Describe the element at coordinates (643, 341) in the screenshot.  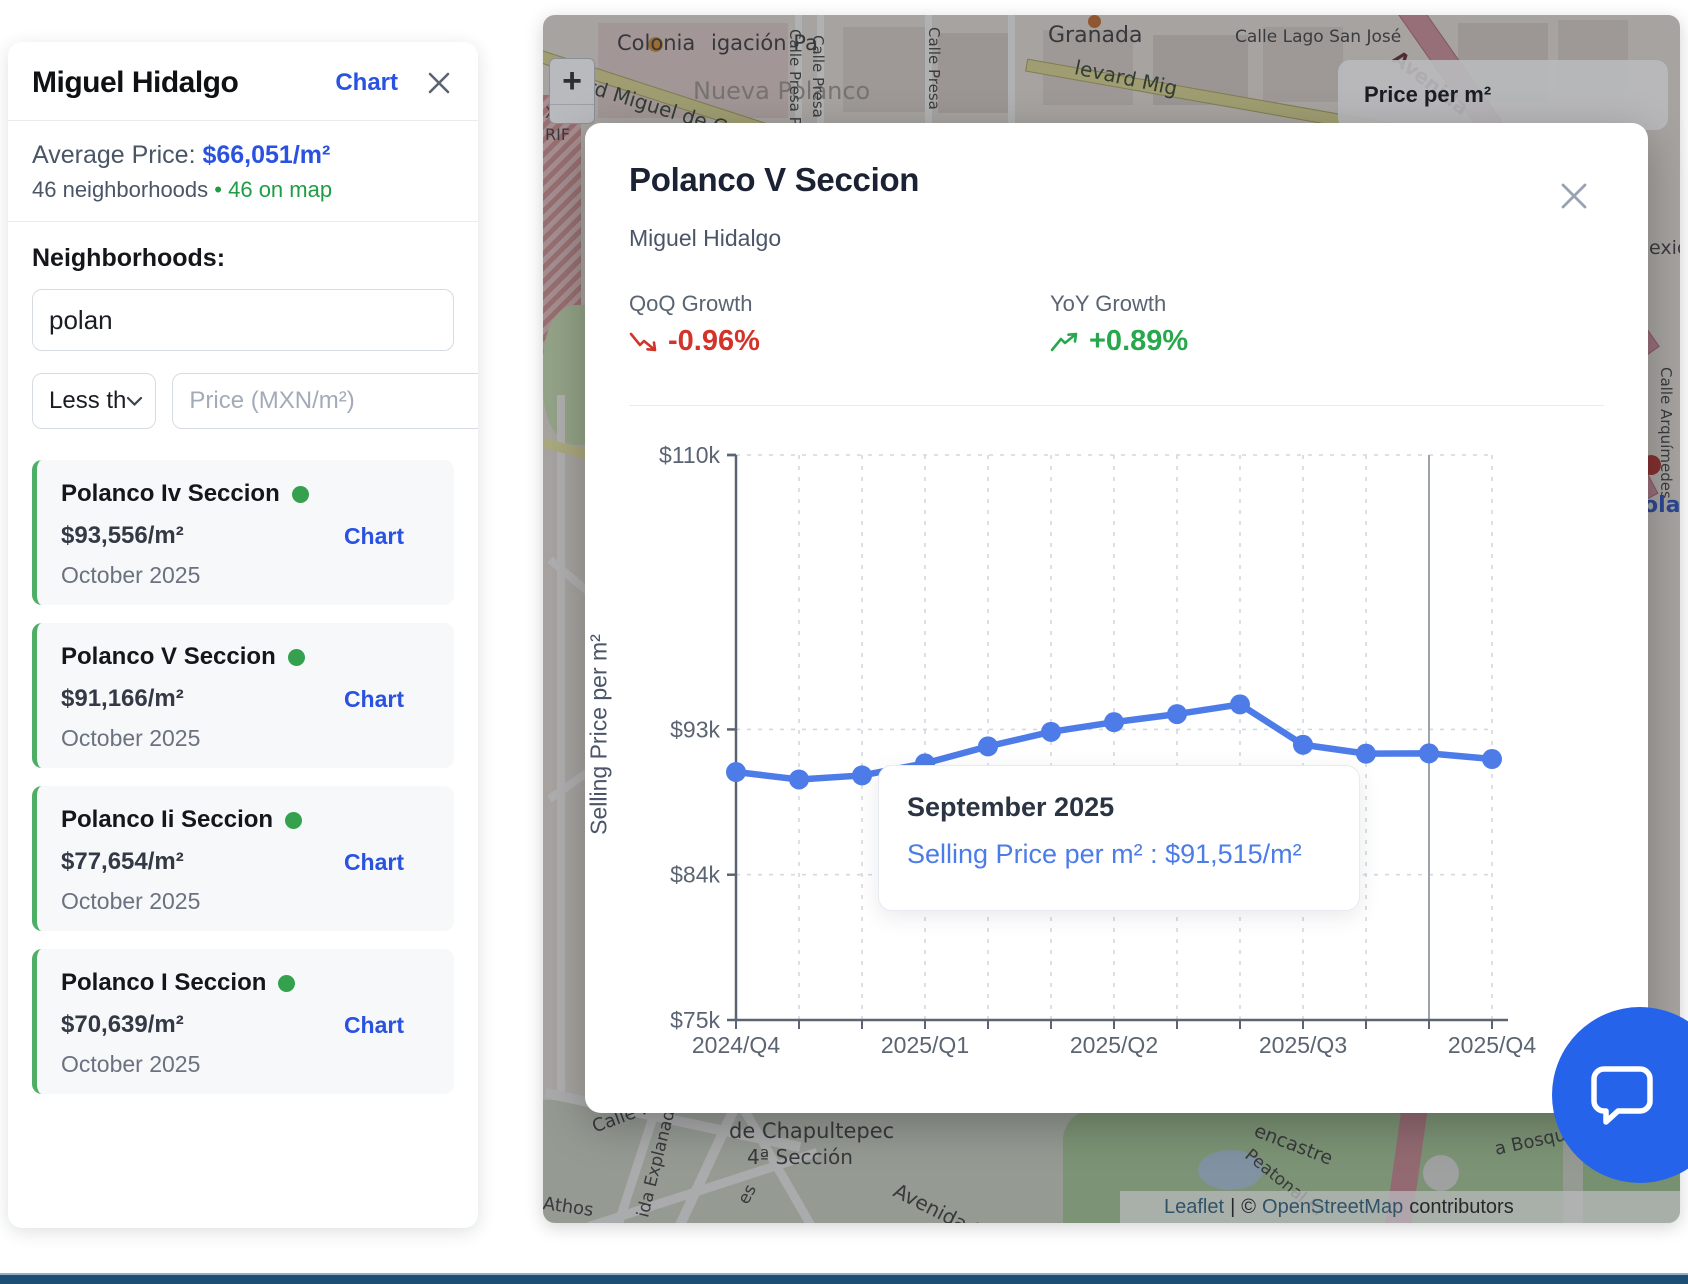
I see `trending-down-icon` at that location.